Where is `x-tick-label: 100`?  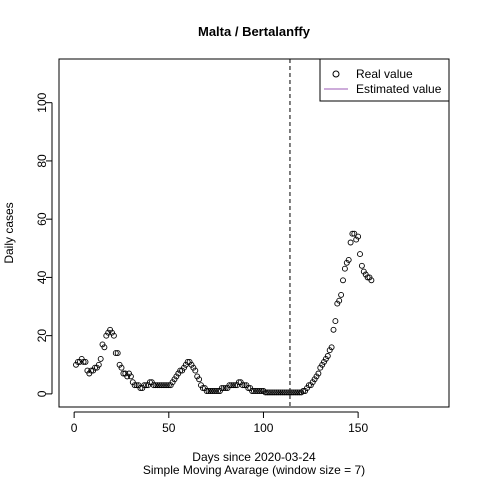
x-tick-label: 100 is located at coordinates (263, 428).